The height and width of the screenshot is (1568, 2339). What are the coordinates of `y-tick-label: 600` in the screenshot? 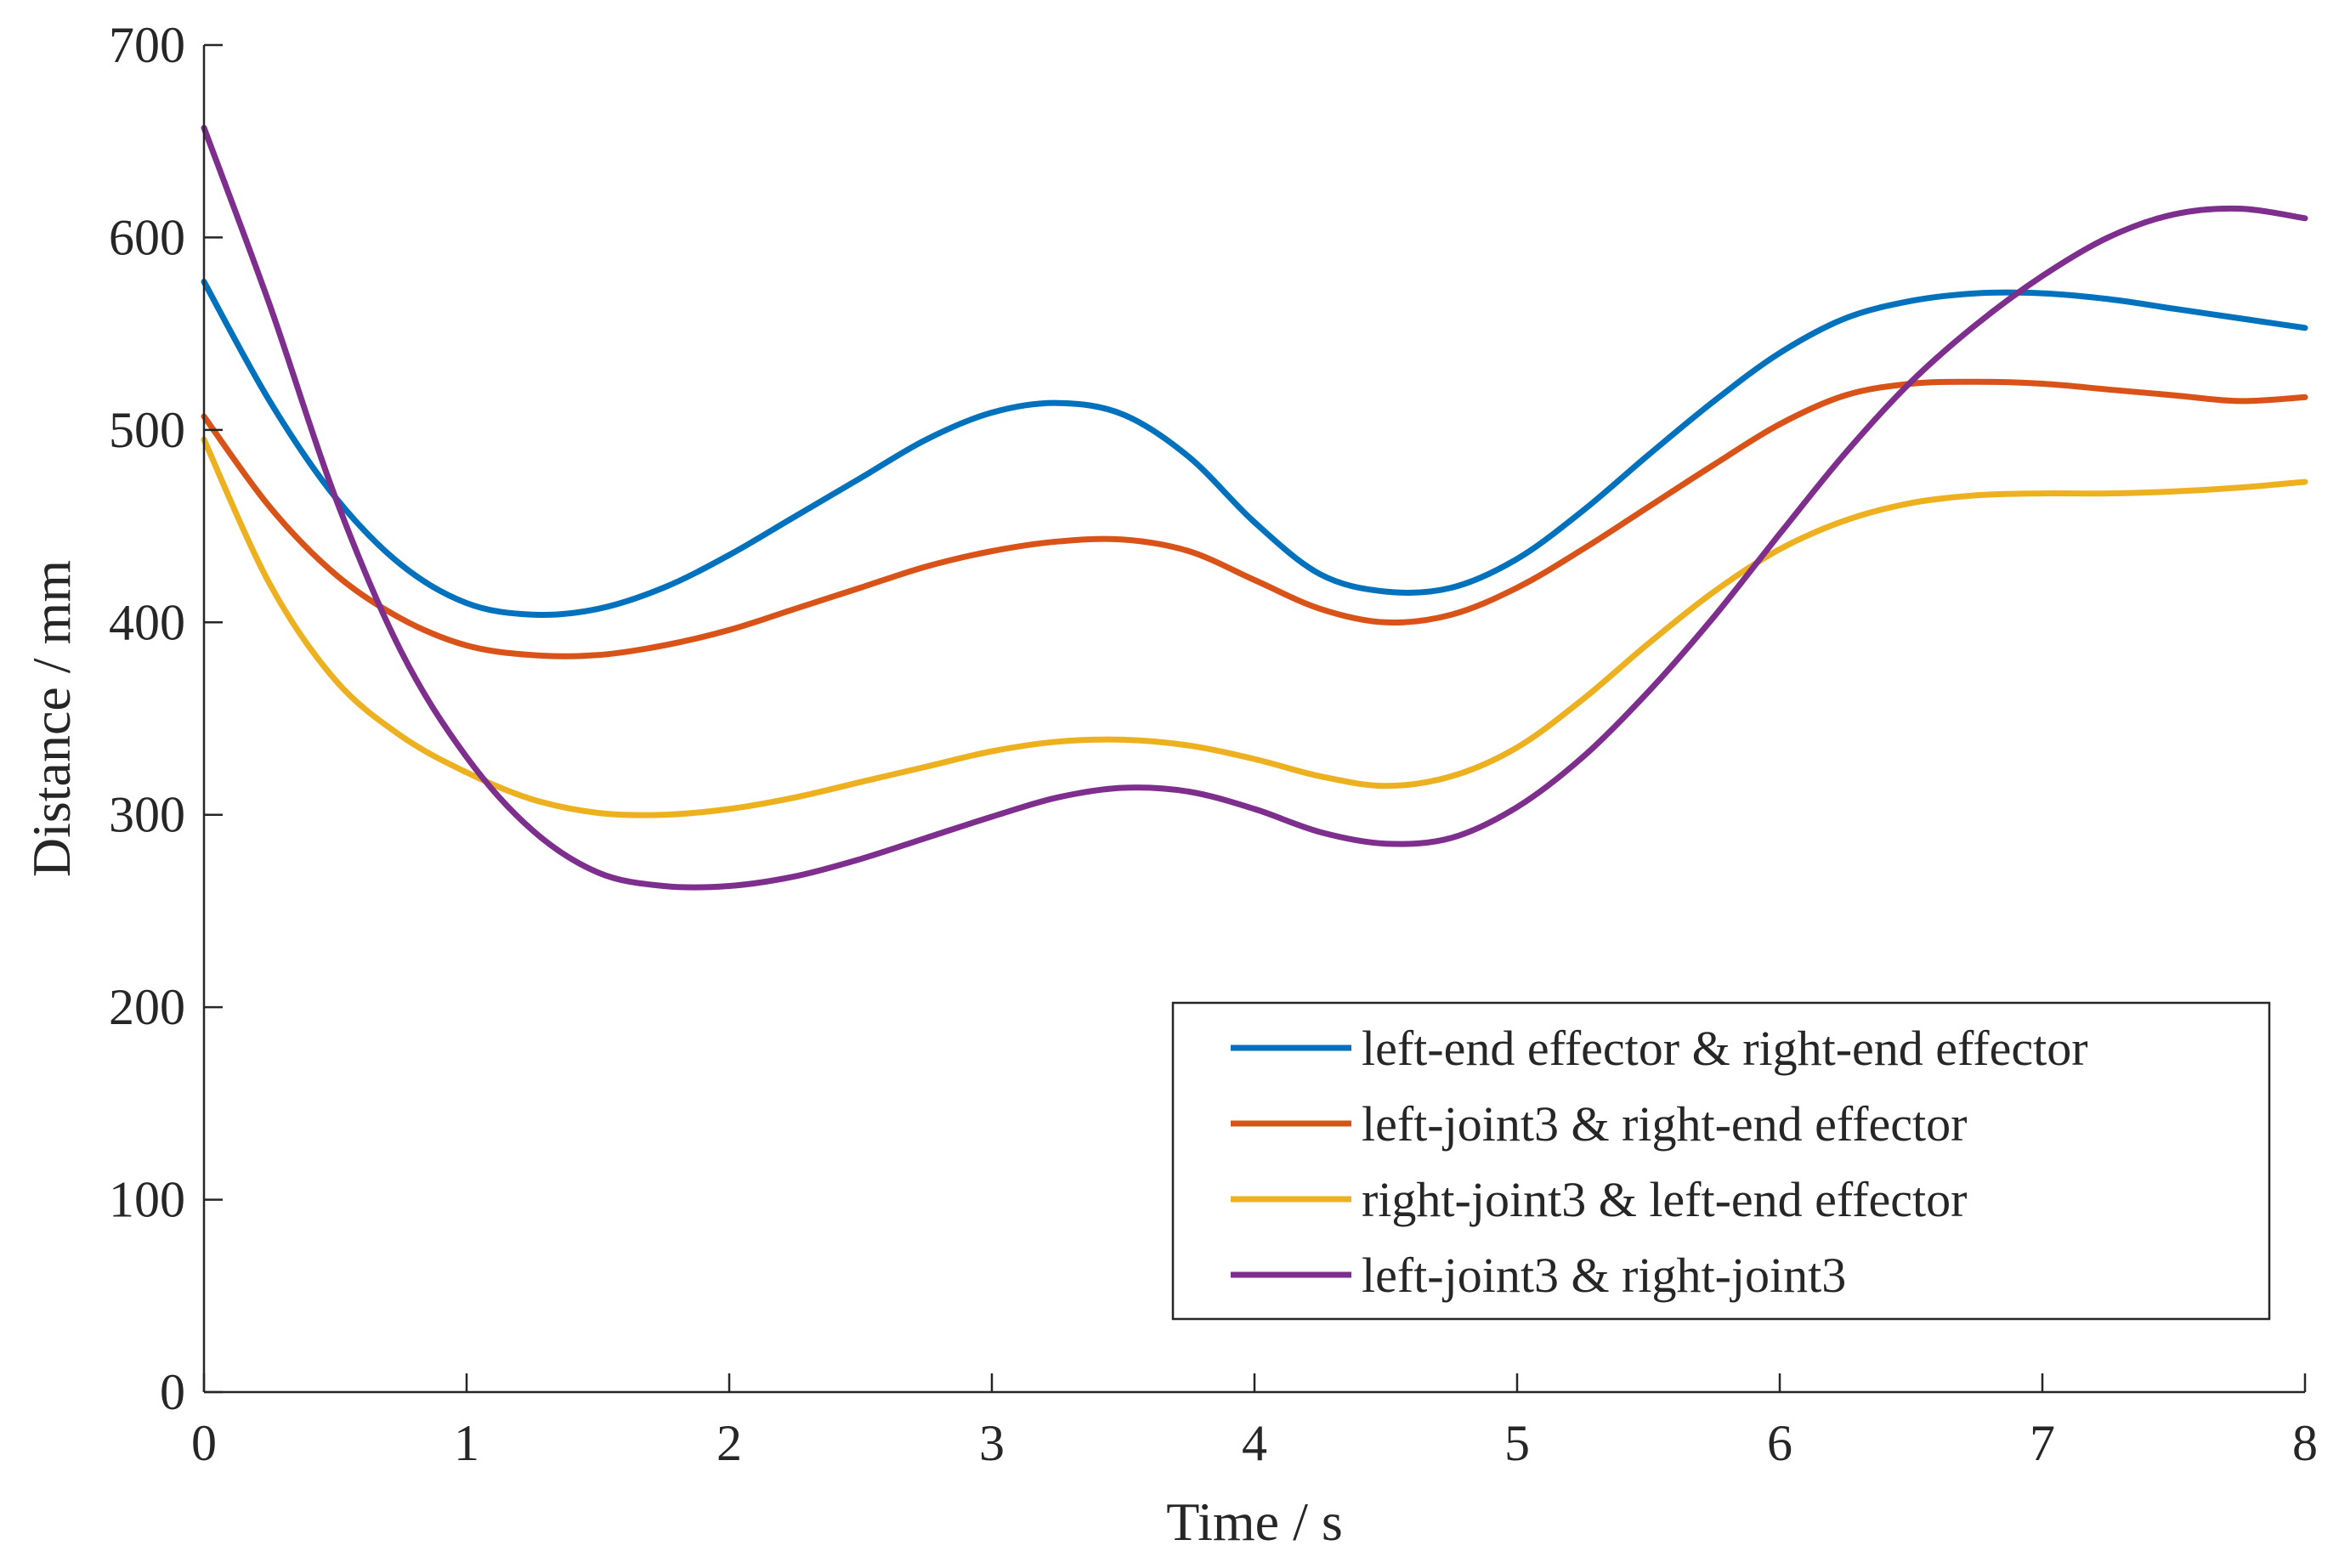 It's located at (147, 237).